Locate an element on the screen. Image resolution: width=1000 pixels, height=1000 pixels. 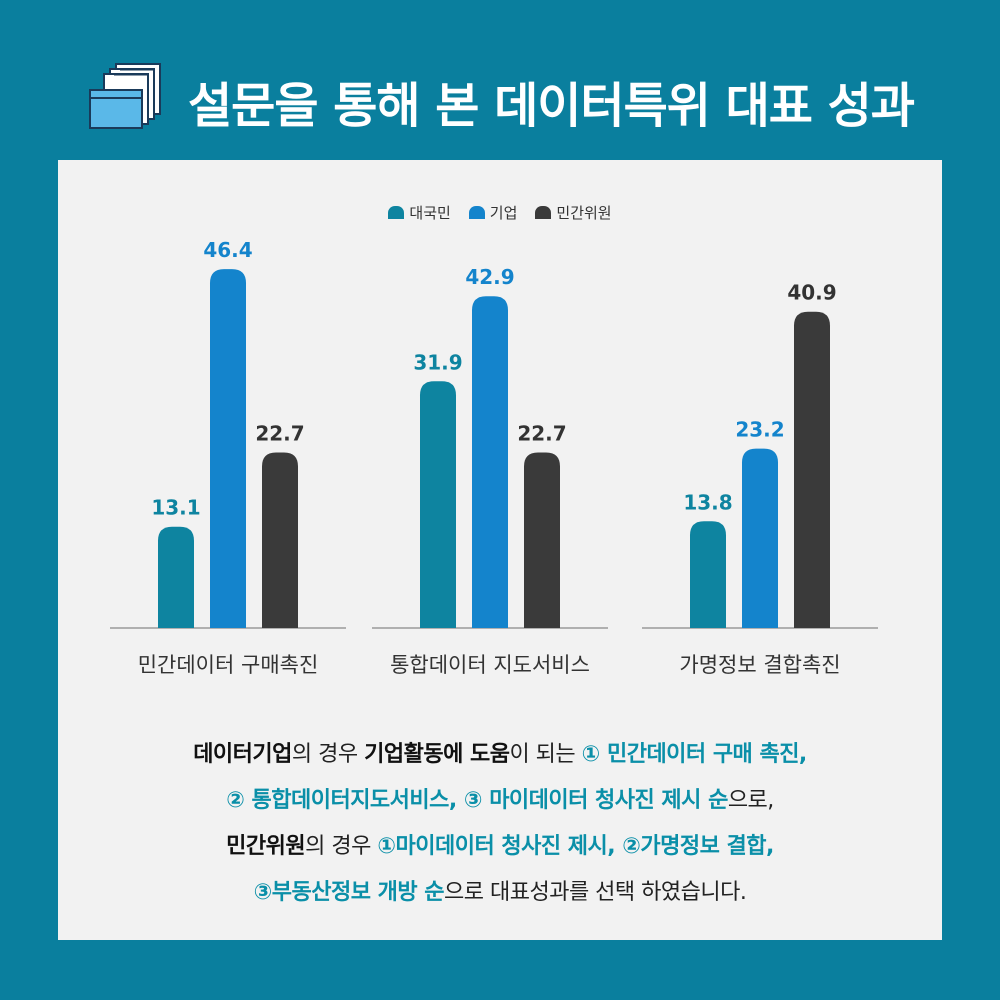
stacked-documents-icon is located at coordinates (125, 96).